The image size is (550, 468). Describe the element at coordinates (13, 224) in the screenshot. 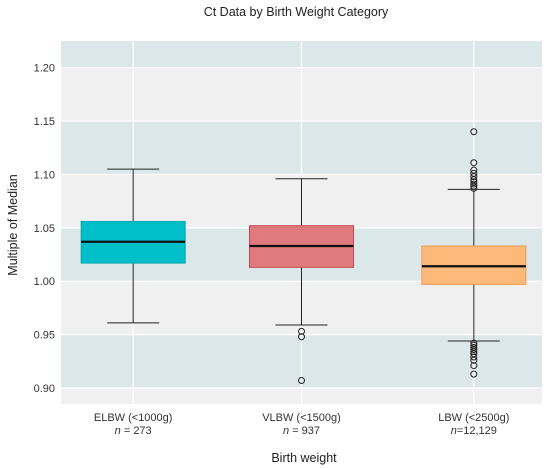

I see `y-axis-title: Multiple of Median` at that location.